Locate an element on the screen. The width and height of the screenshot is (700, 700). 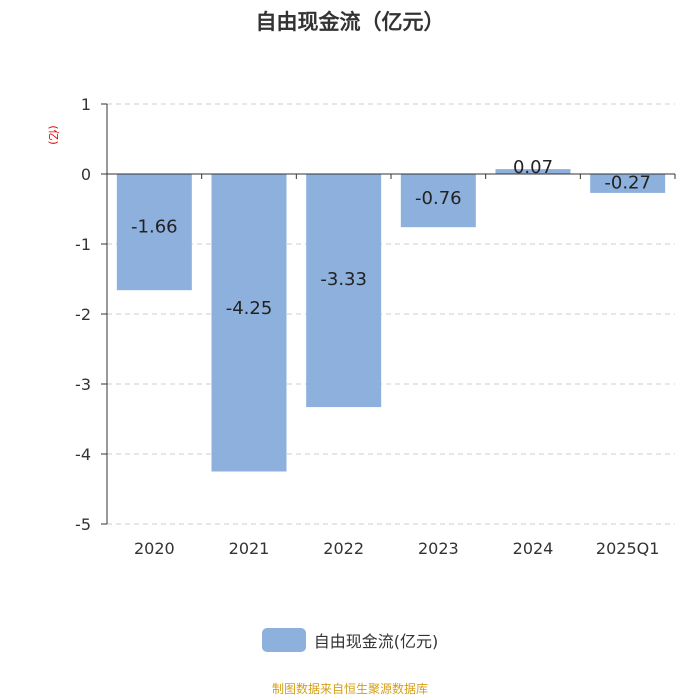
y-tick-label: 0 is located at coordinates (86, 174).